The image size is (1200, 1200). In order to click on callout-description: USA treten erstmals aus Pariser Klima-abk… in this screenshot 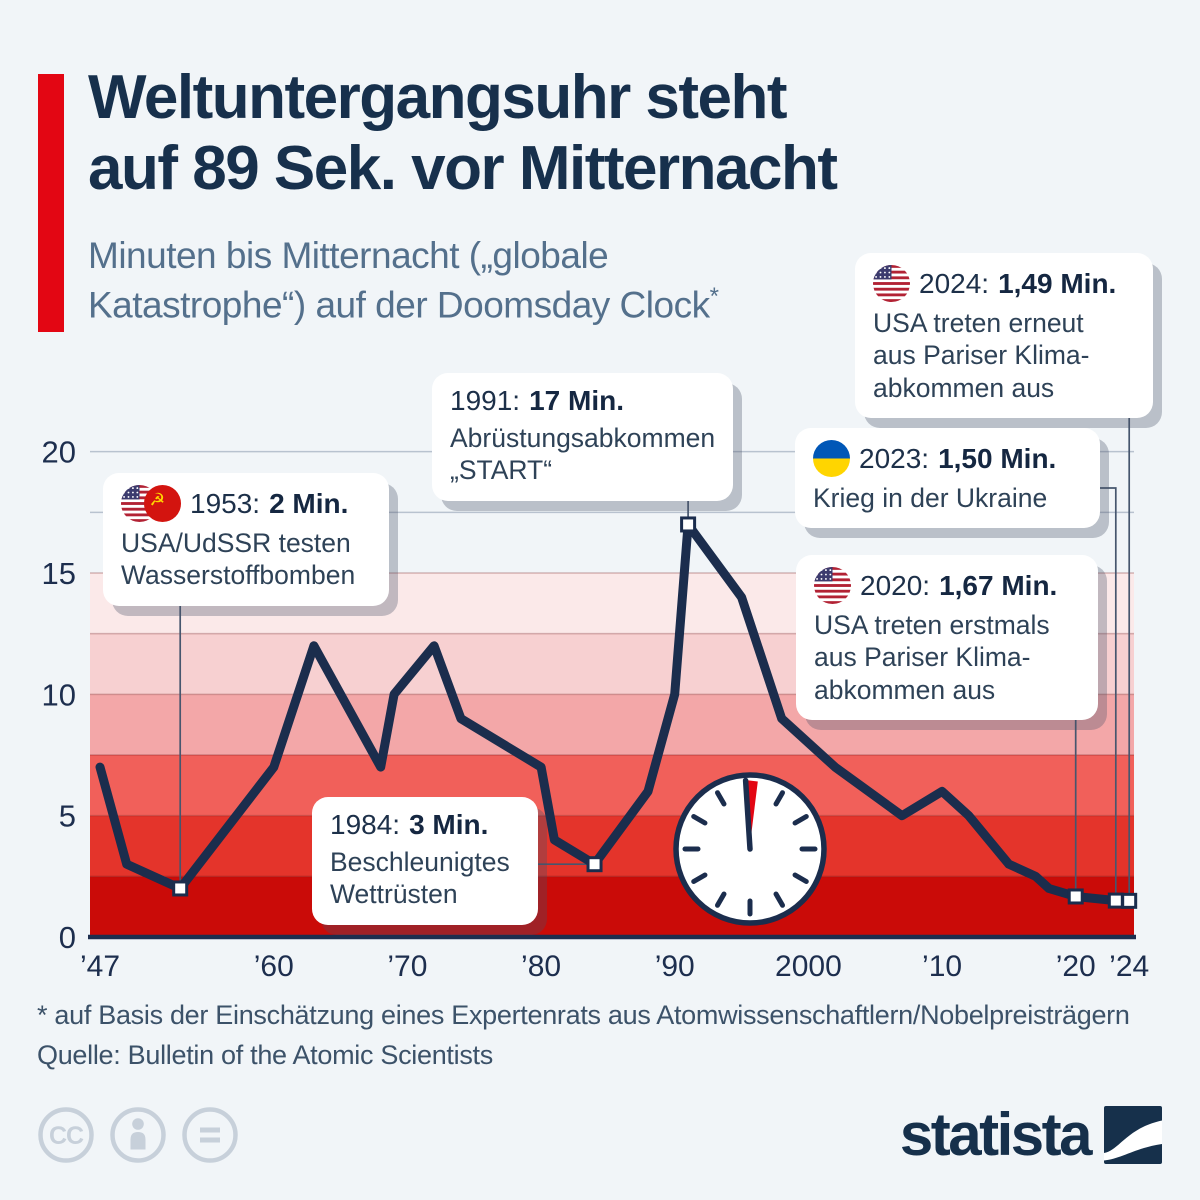, I will do `click(932, 657)`.